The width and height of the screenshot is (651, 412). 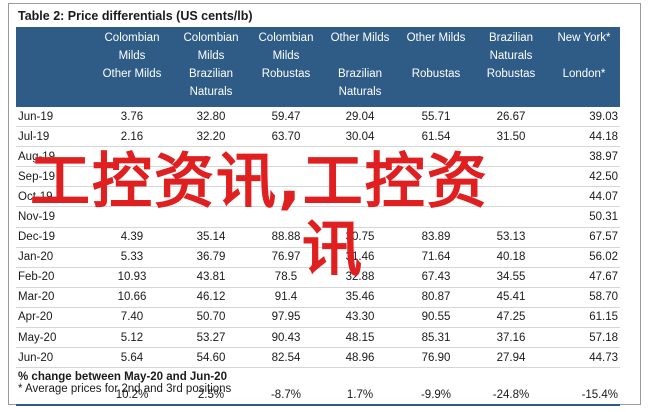 I want to click on table-row: Mar-20 10.66 46.12 91.4 35.46 80.87 45.41 58.70, so click(x=318, y=297).